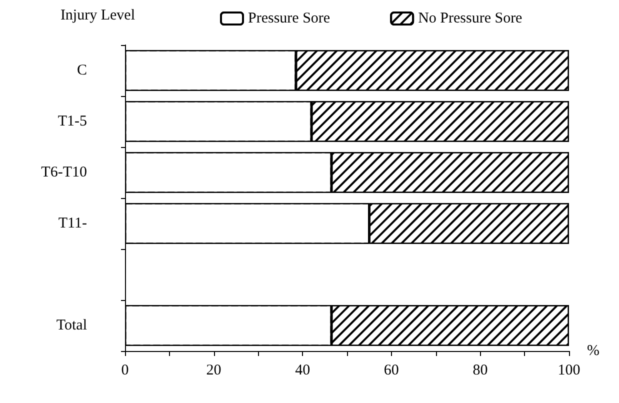 This screenshot has height=403, width=619. Describe the element at coordinates (302, 370) in the screenshot. I see `x-tick-label: 40` at that location.